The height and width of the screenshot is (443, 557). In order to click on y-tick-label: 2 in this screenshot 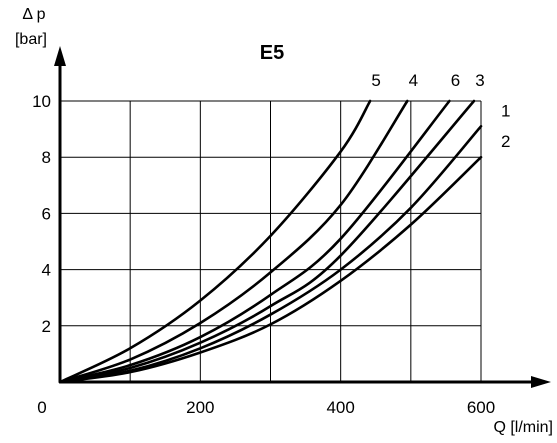, I will do `click(46, 326)`.